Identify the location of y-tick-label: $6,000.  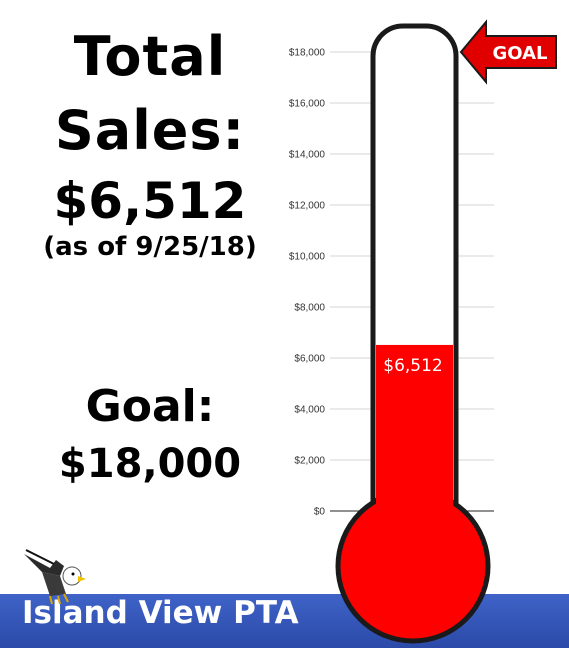
(309, 359).